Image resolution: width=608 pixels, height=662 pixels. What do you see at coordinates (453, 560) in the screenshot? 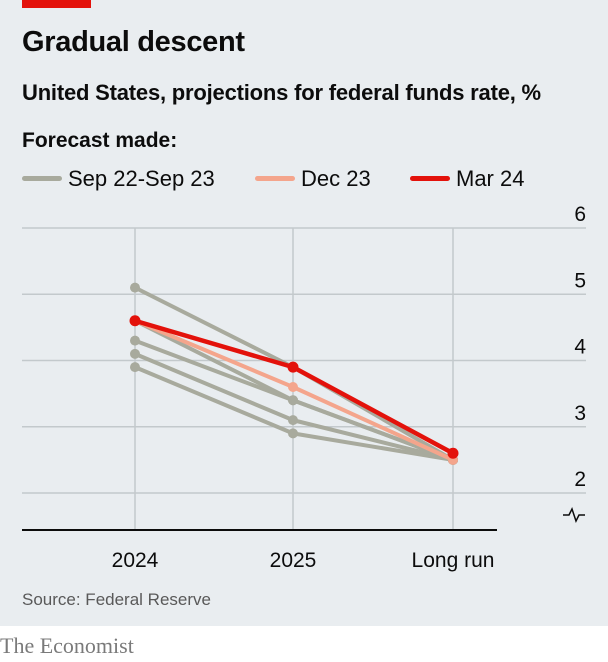
I see `x-tick-label: Long run` at bounding box center [453, 560].